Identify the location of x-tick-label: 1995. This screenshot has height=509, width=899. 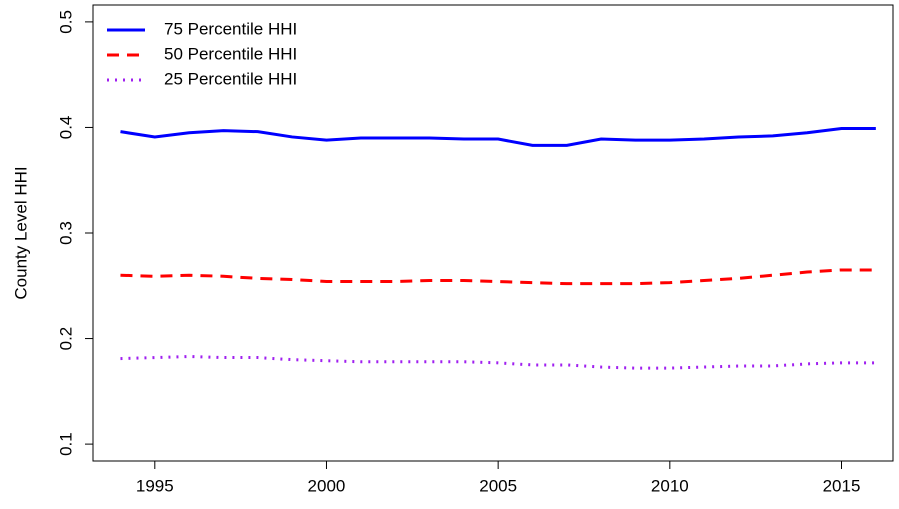
(155, 485).